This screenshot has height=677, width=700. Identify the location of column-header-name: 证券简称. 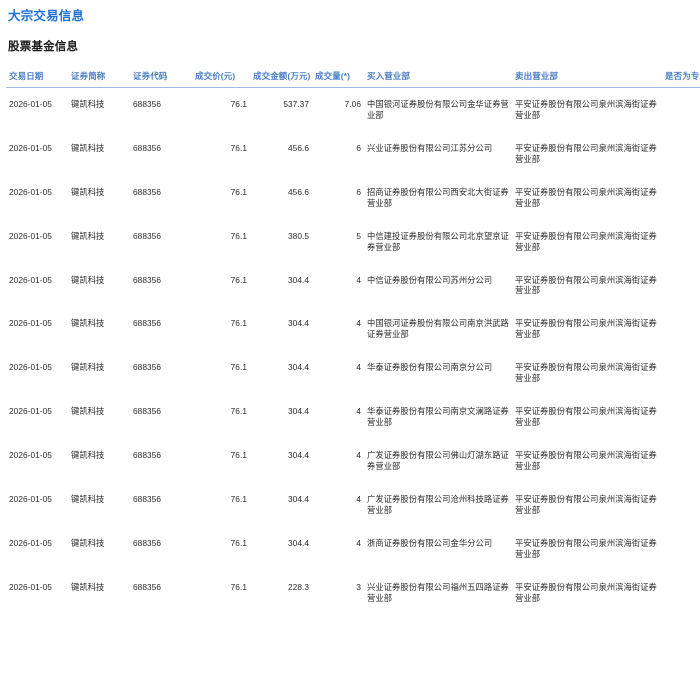
(99, 77).